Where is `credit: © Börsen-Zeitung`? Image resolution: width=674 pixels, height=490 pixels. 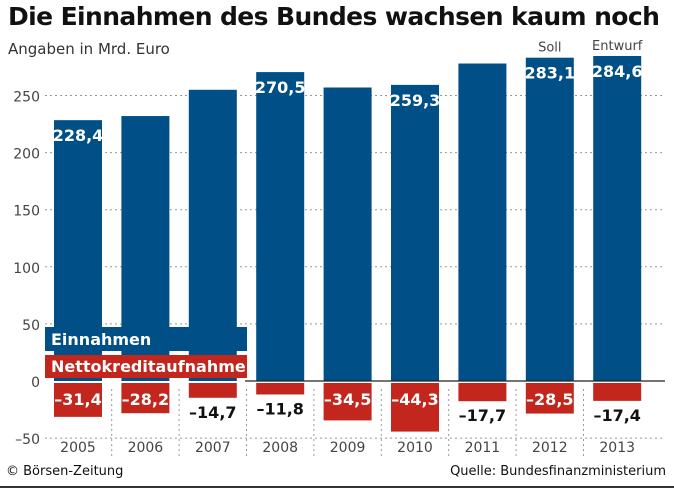
credit: © Börsen-Zeitung is located at coordinates (65, 471).